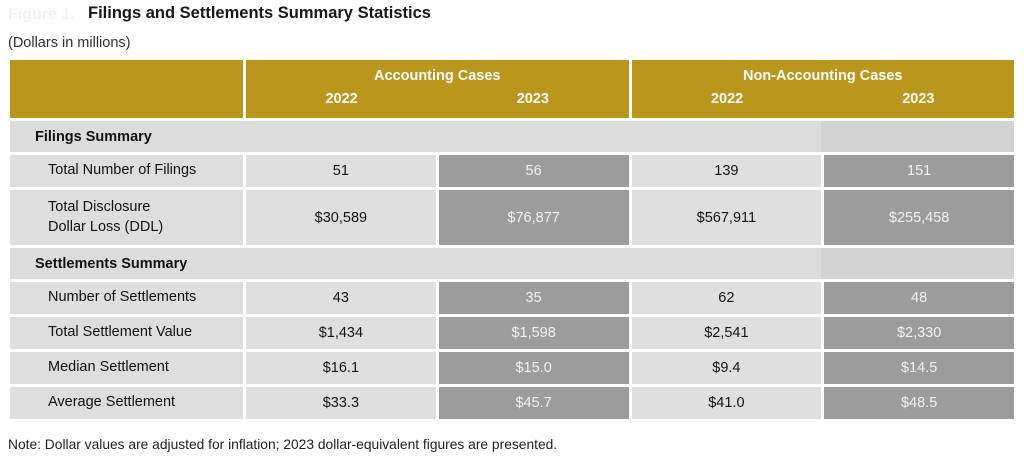 The height and width of the screenshot is (458, 1024). Describe the element at coordinates (533, 298) in the screenshot. I see `cell-accounting-2023: 35` at that location.